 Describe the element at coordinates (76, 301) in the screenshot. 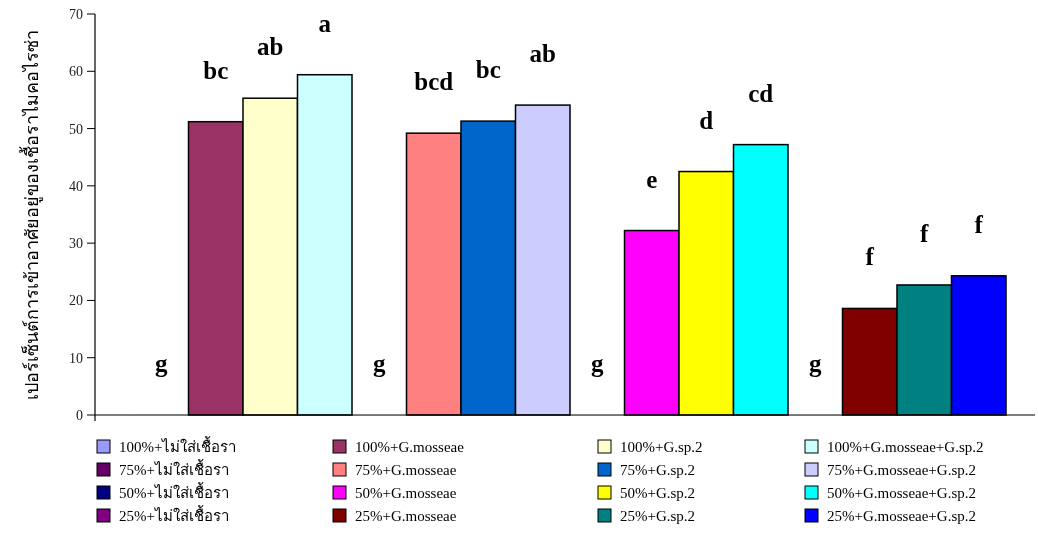

I see `y-tick-label: 20` at that location.